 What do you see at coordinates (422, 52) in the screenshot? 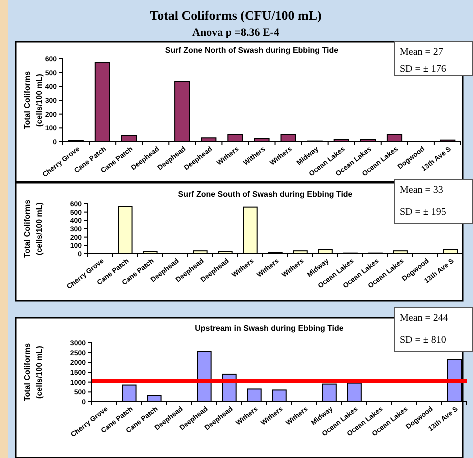
I see `text: Mean = 27` at bounding box center [422, 52].